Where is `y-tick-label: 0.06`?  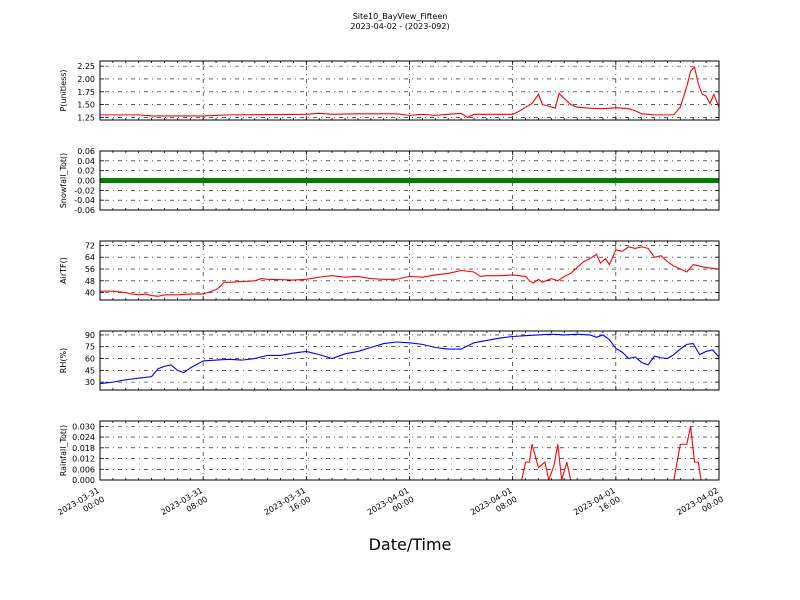 y-tick-label: 0.06 is located at coordinates (86, 151).